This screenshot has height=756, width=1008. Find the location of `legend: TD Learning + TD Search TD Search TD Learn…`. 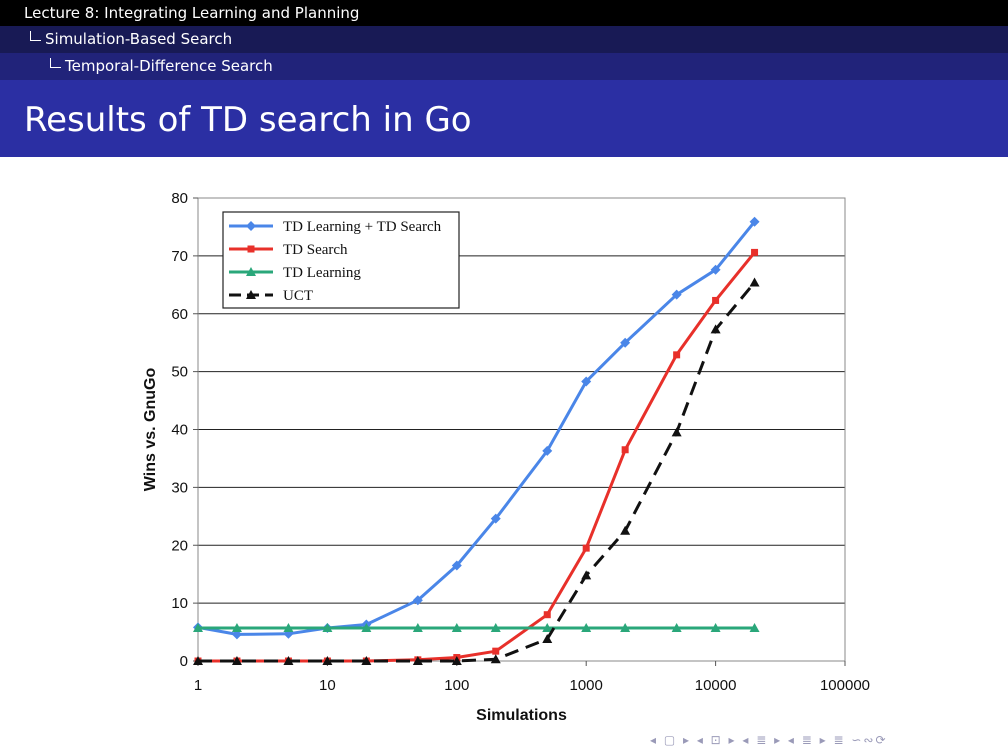

legend: TD Learning + TD Search TD Search TD Learn… is located at coordinates (341, 260).